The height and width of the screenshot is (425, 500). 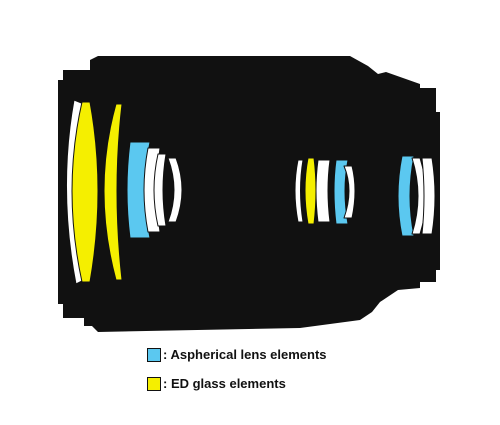 I want to click on aspherical-swatch, so click(x=154, y=354).